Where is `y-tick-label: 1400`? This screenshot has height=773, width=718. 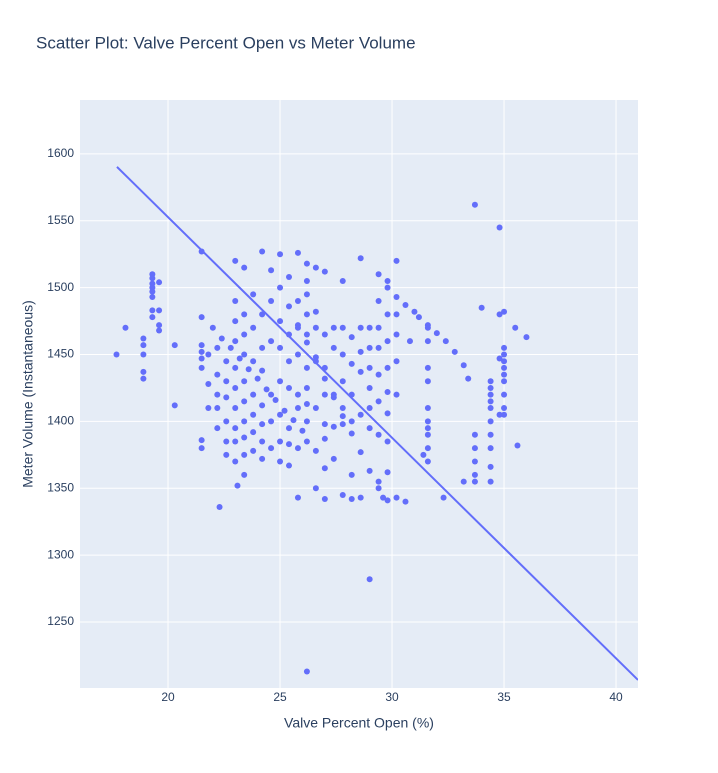
y-tick-label: 1400 is located at coordinates (60, 421).